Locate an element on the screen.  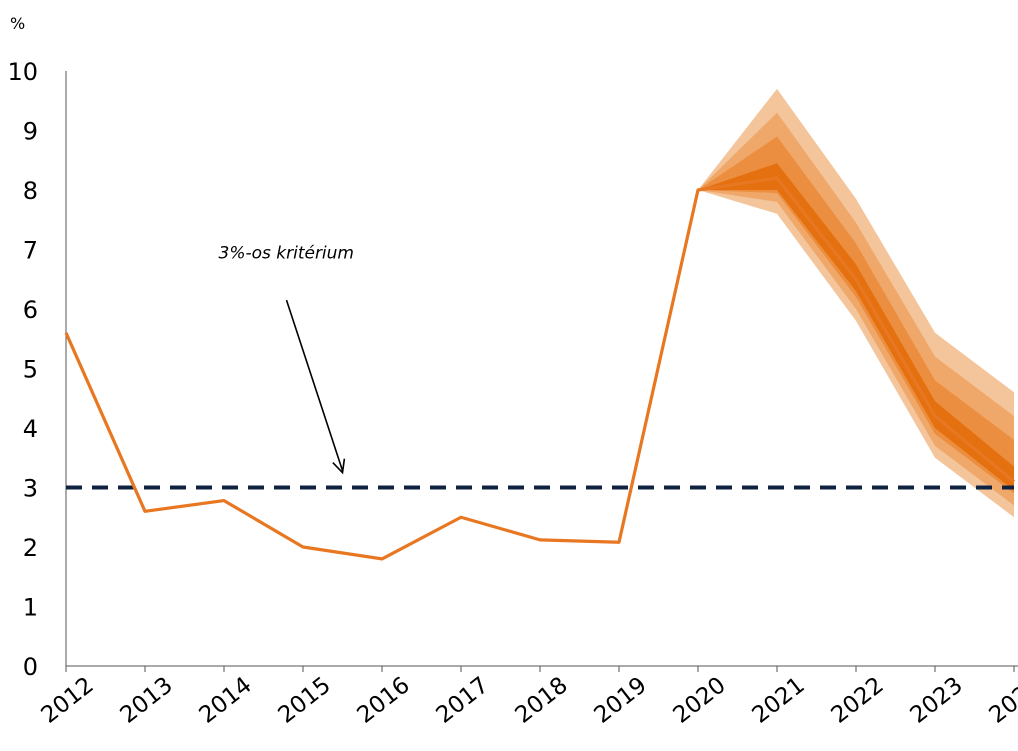
x-tick-label: 2019 is located at coordinates (621, 700).